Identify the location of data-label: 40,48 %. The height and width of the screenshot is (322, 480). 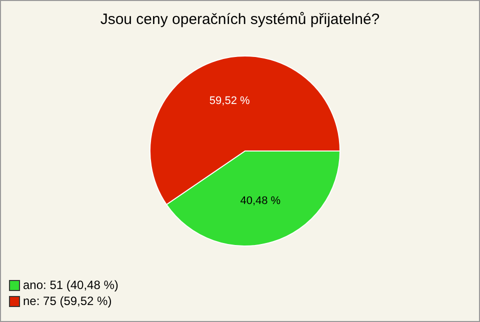
(260, 200).